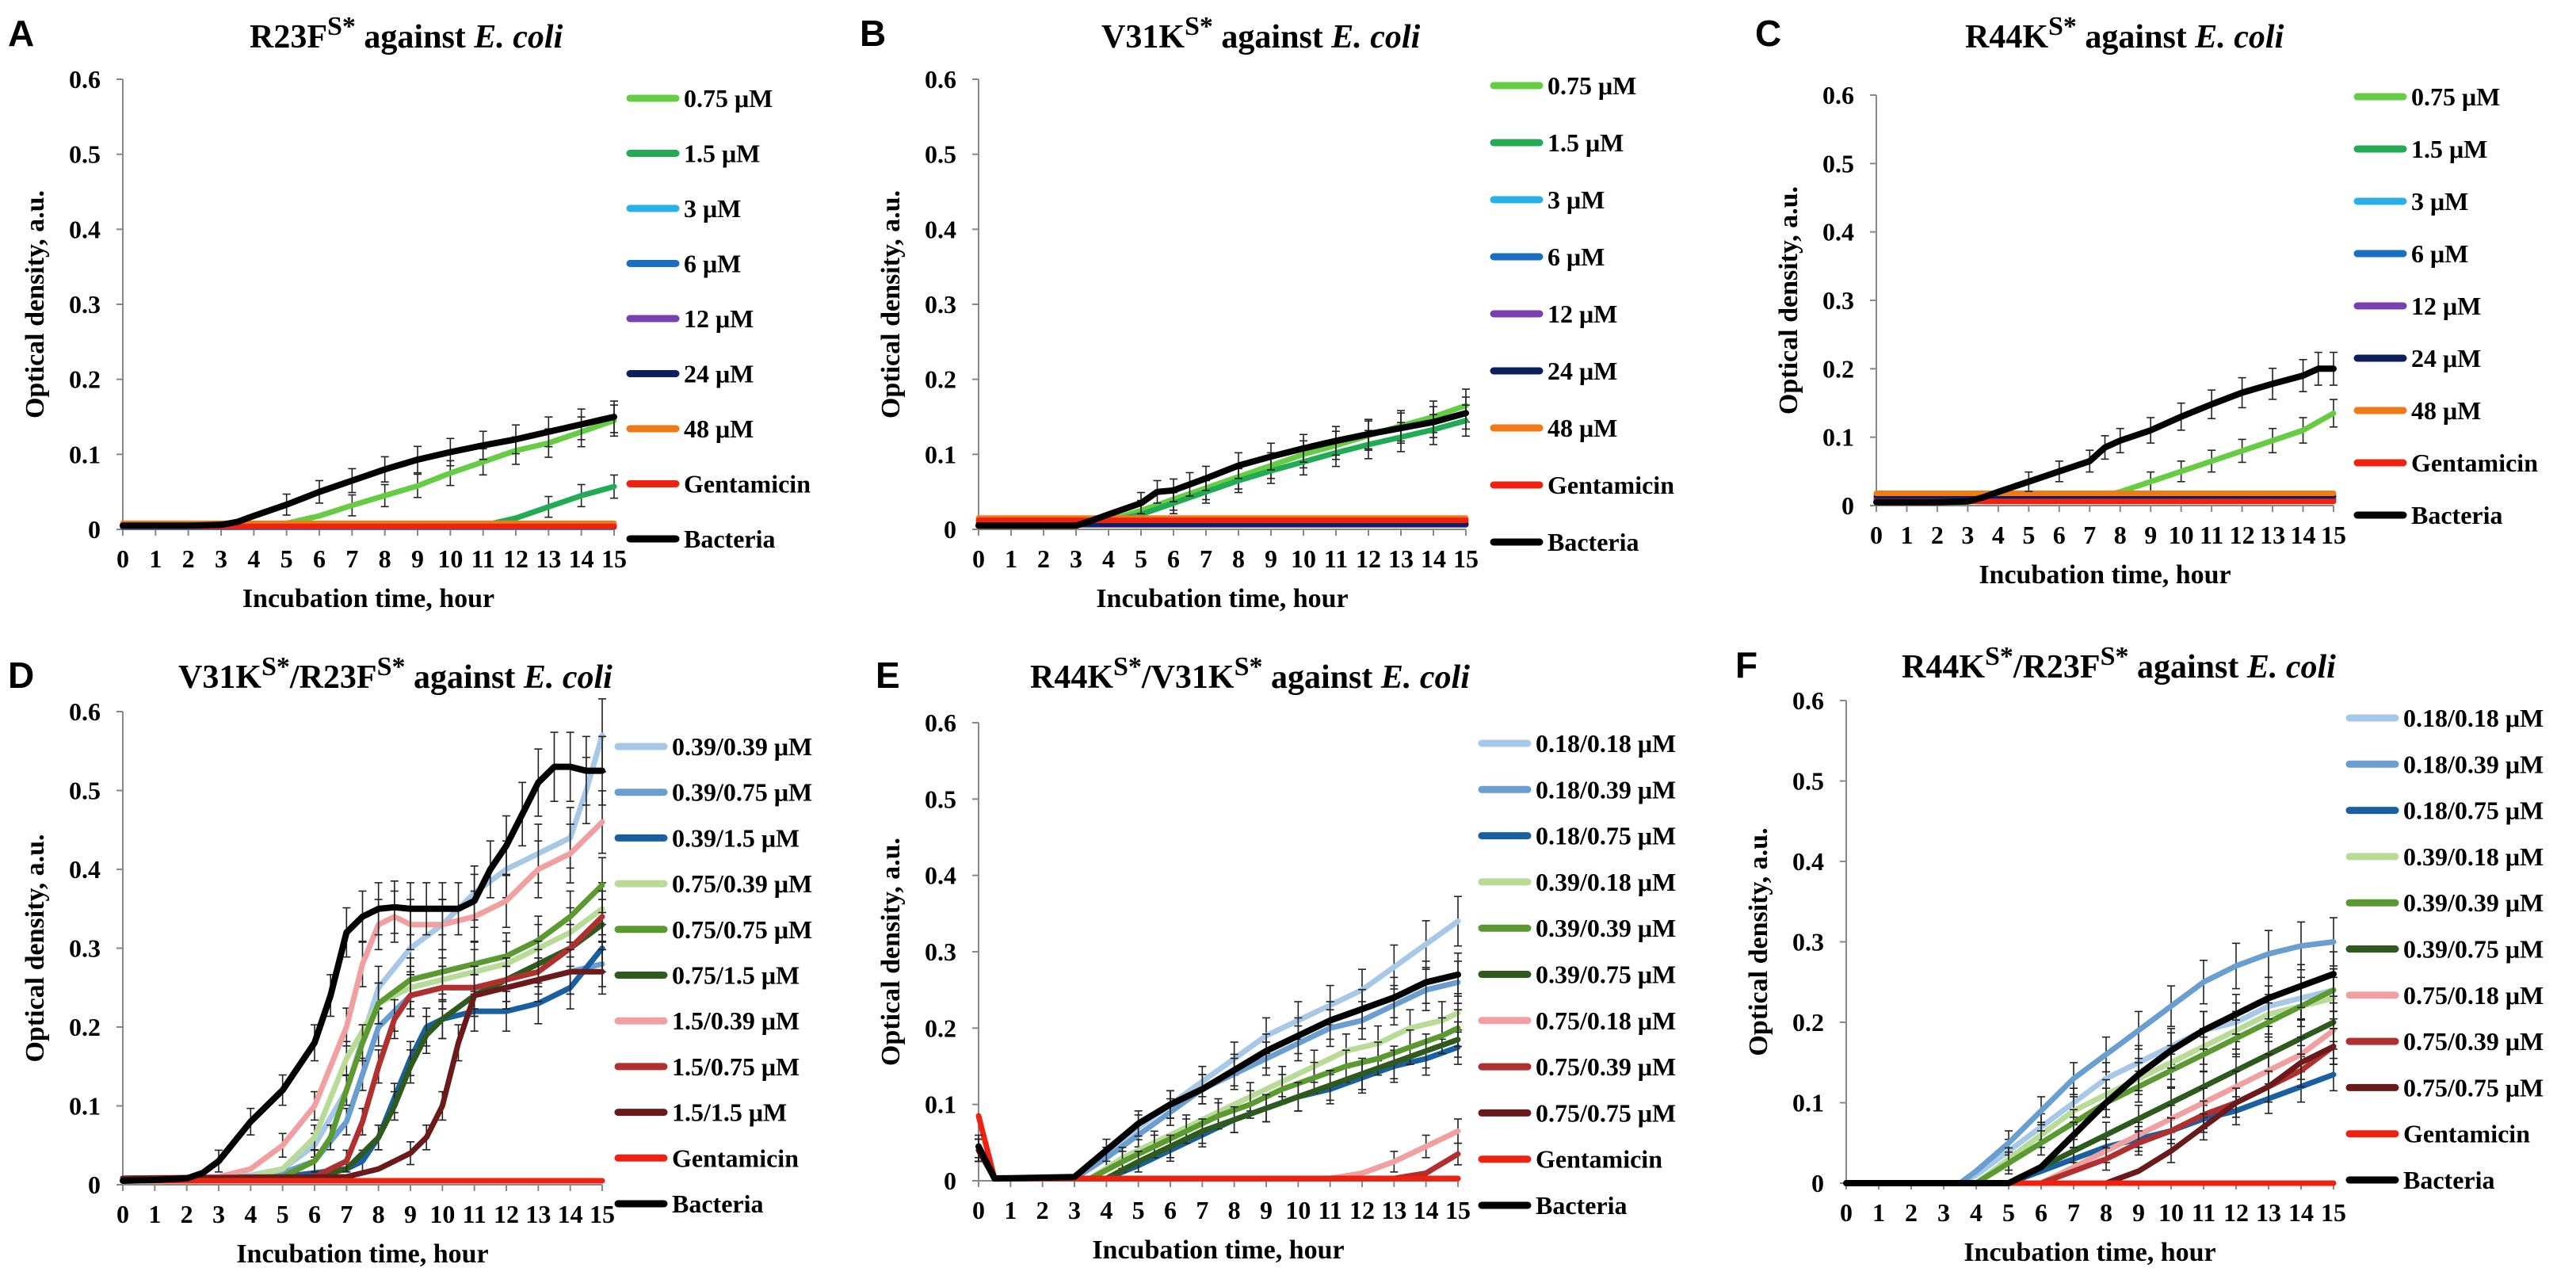 This screenshot has width=2576, height=1283. Describe the element at coordinates (713, 746) in the screenshot. I see `legend-item: 0.39/0.39 μM` at that location.